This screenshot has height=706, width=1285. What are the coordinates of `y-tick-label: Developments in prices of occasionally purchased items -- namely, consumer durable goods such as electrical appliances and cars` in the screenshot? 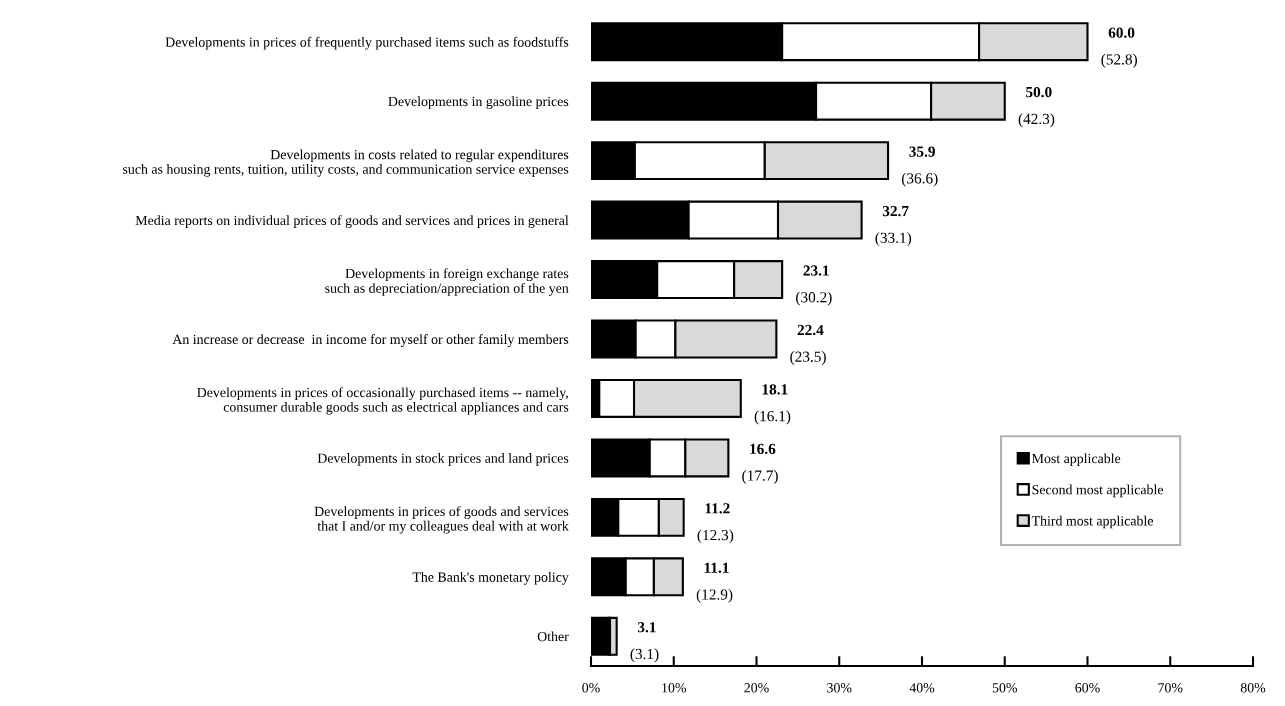 It's located at (383, 401).